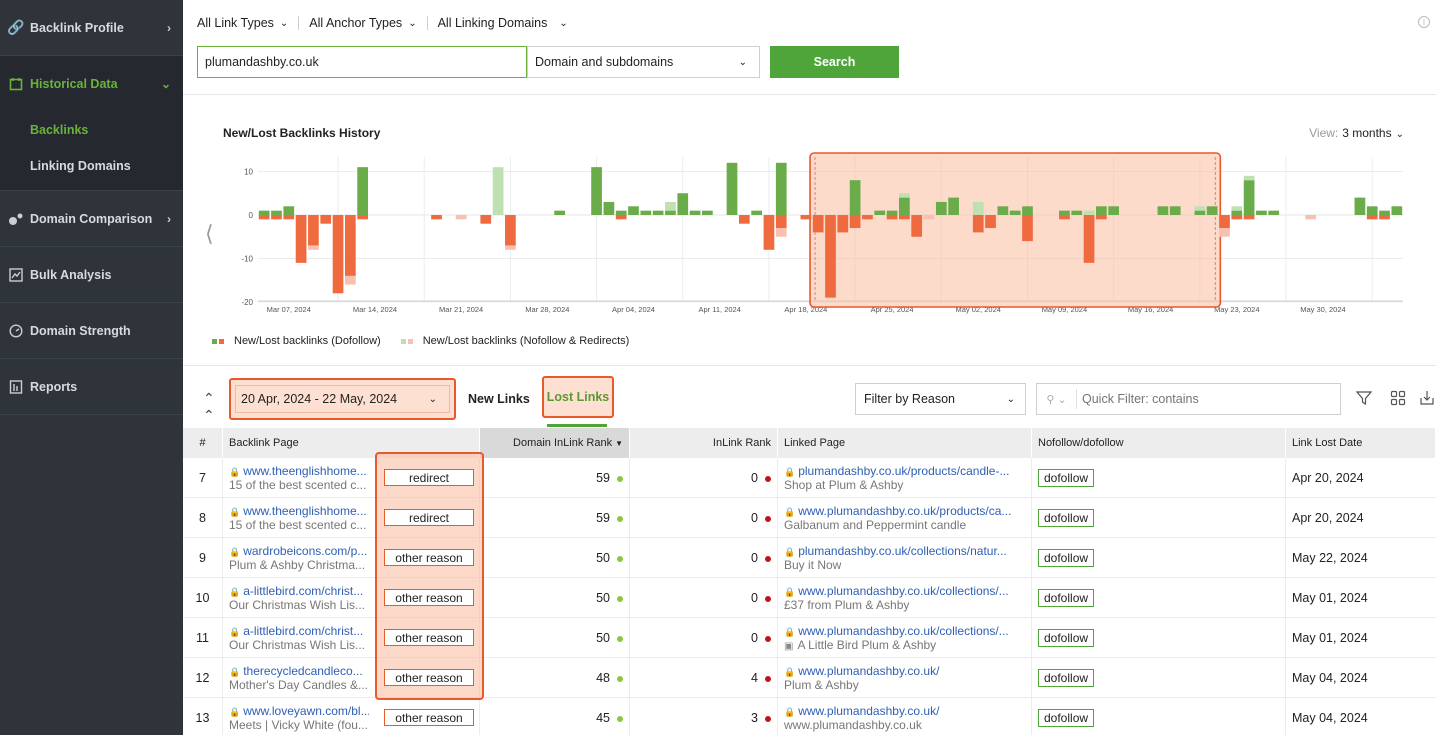 This screenshot has width=1436, height=735. I want to click on column-header-domain-inlink-rank: Domain InLink Rank ▼, so click(555, 443).